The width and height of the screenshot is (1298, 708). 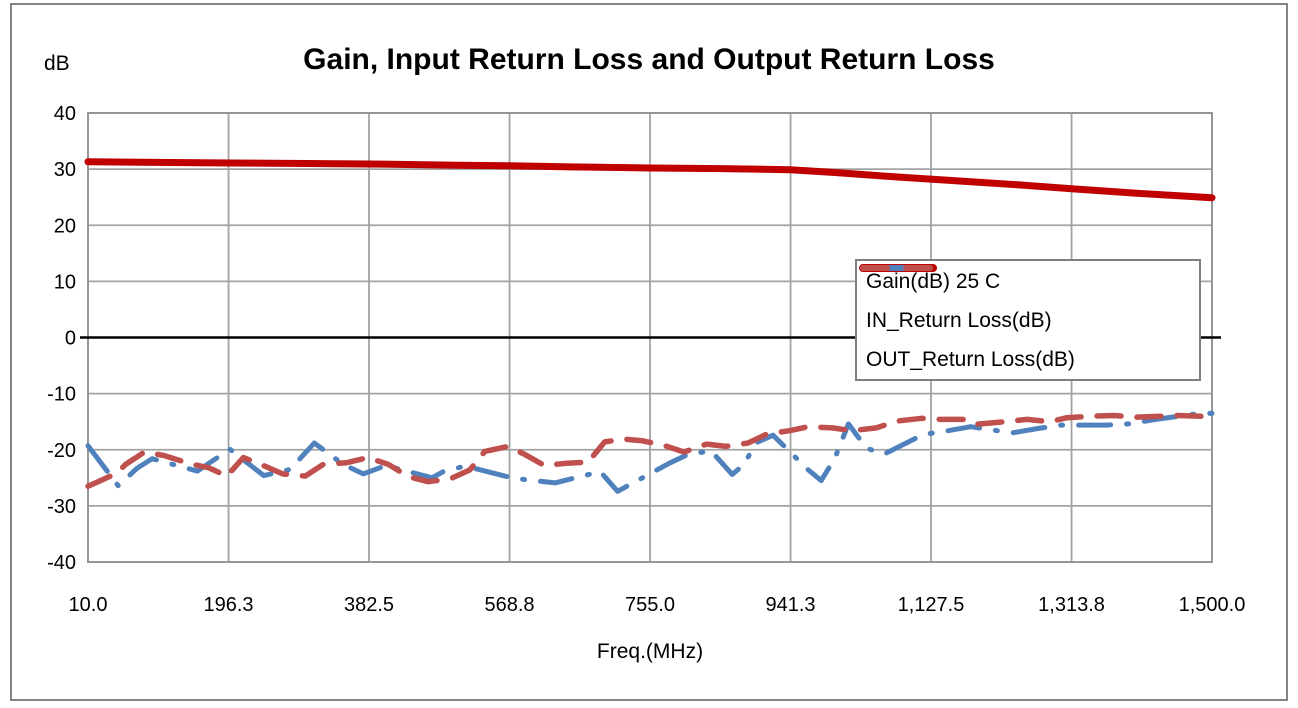 I want to click on y-tick-label: -30, so click(x=61, y=507).